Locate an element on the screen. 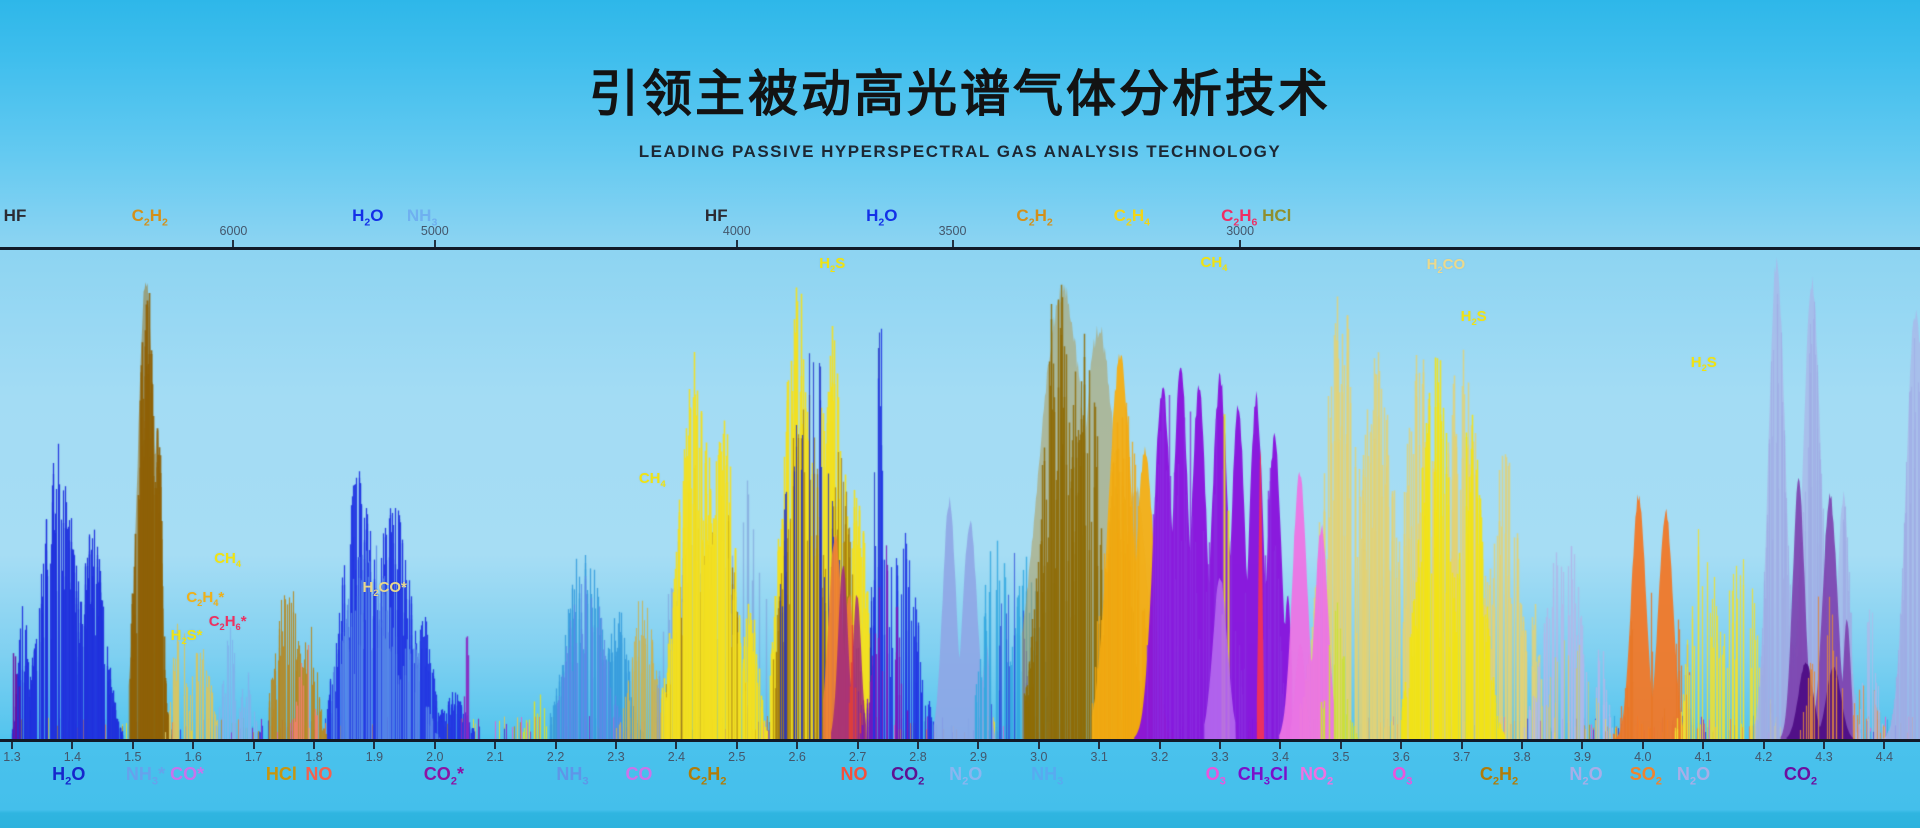 Image resolution: width=1920 pixels, height=828 pixels. wavelength-tick-label: 2.4 is located at coordinates (676, 757).